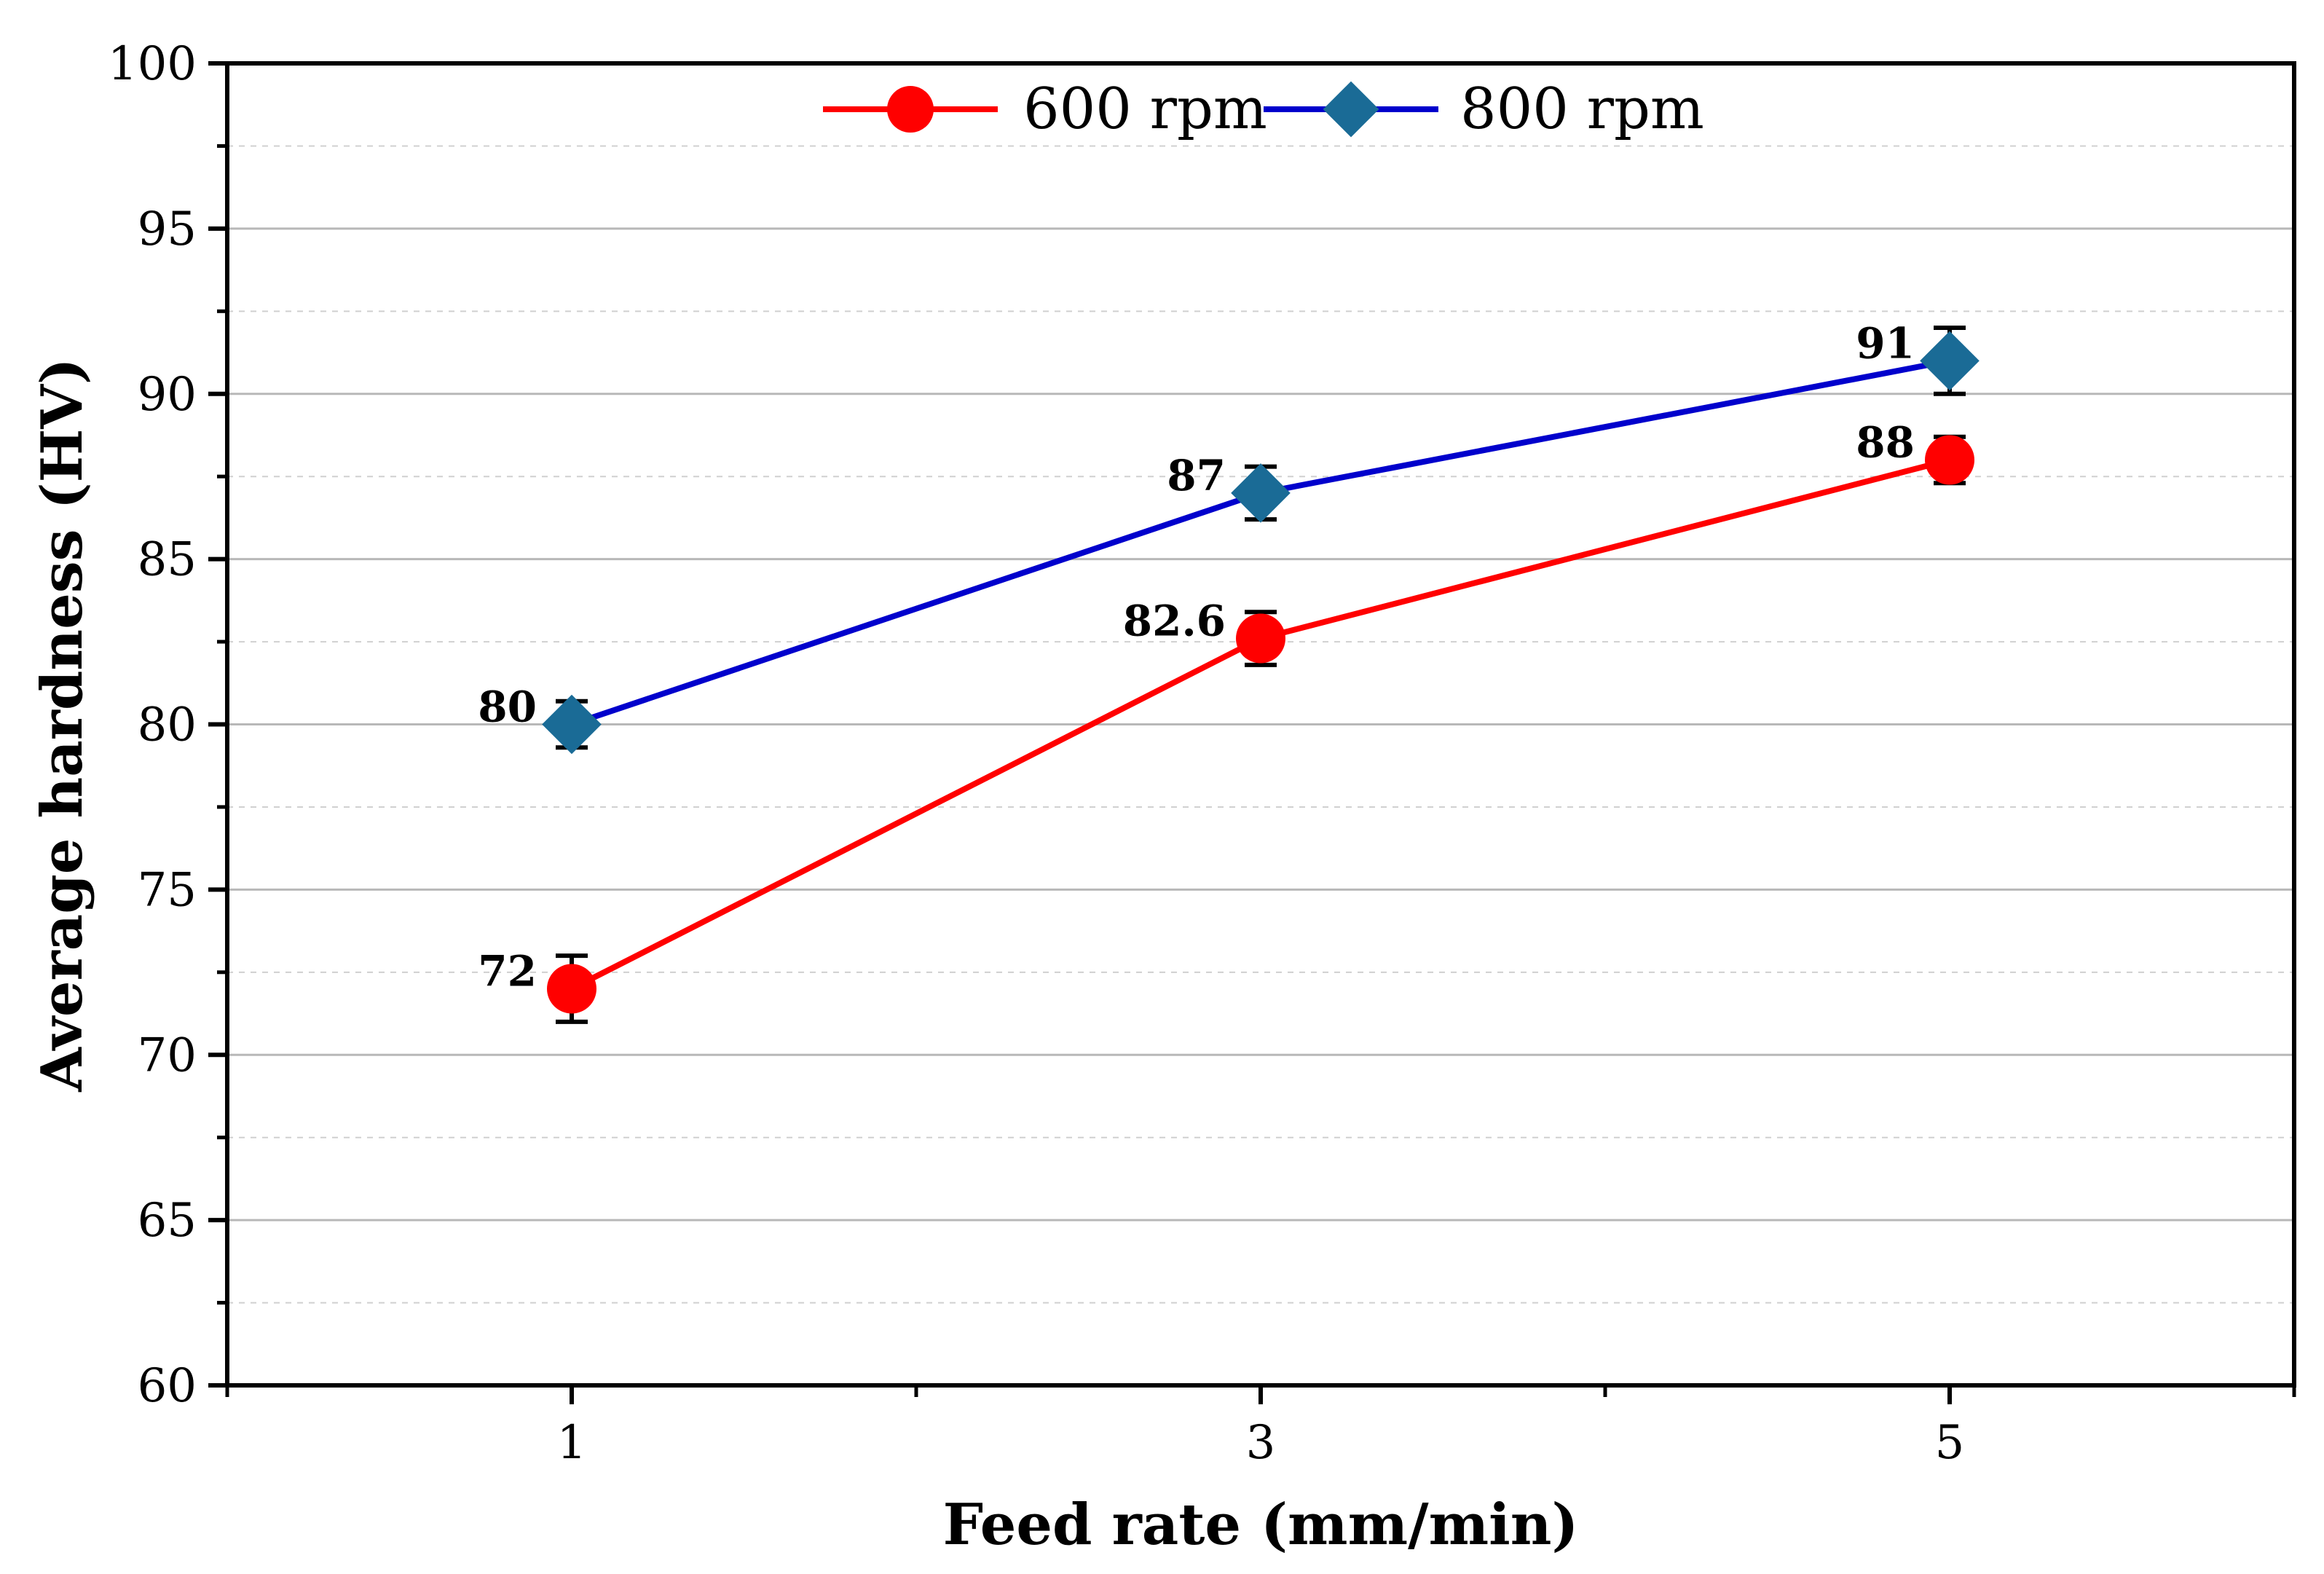  What do you see at coordinates (1174, 621) in the screenshot?
I see `data-label: 82.6` at bounding box center [1174, 621].